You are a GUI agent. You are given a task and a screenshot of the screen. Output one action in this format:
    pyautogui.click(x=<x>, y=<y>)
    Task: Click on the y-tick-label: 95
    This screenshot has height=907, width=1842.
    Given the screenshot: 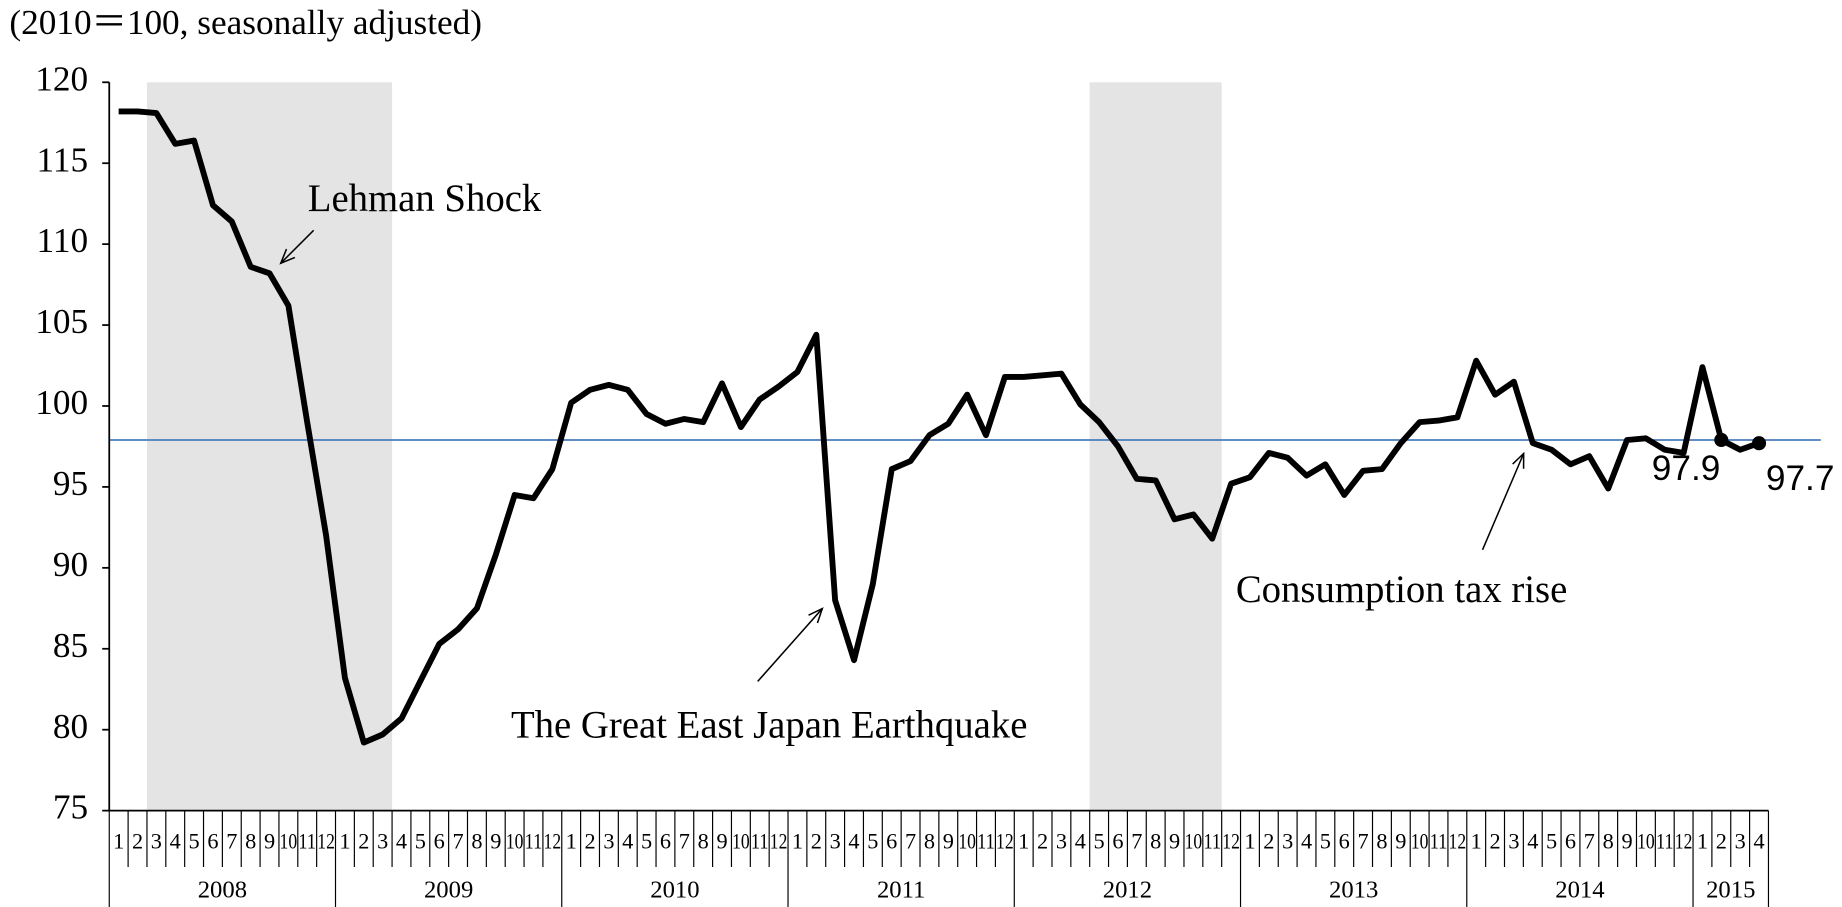 What is the action you would take?
    pyautogui.click(x=70, y=483)
    